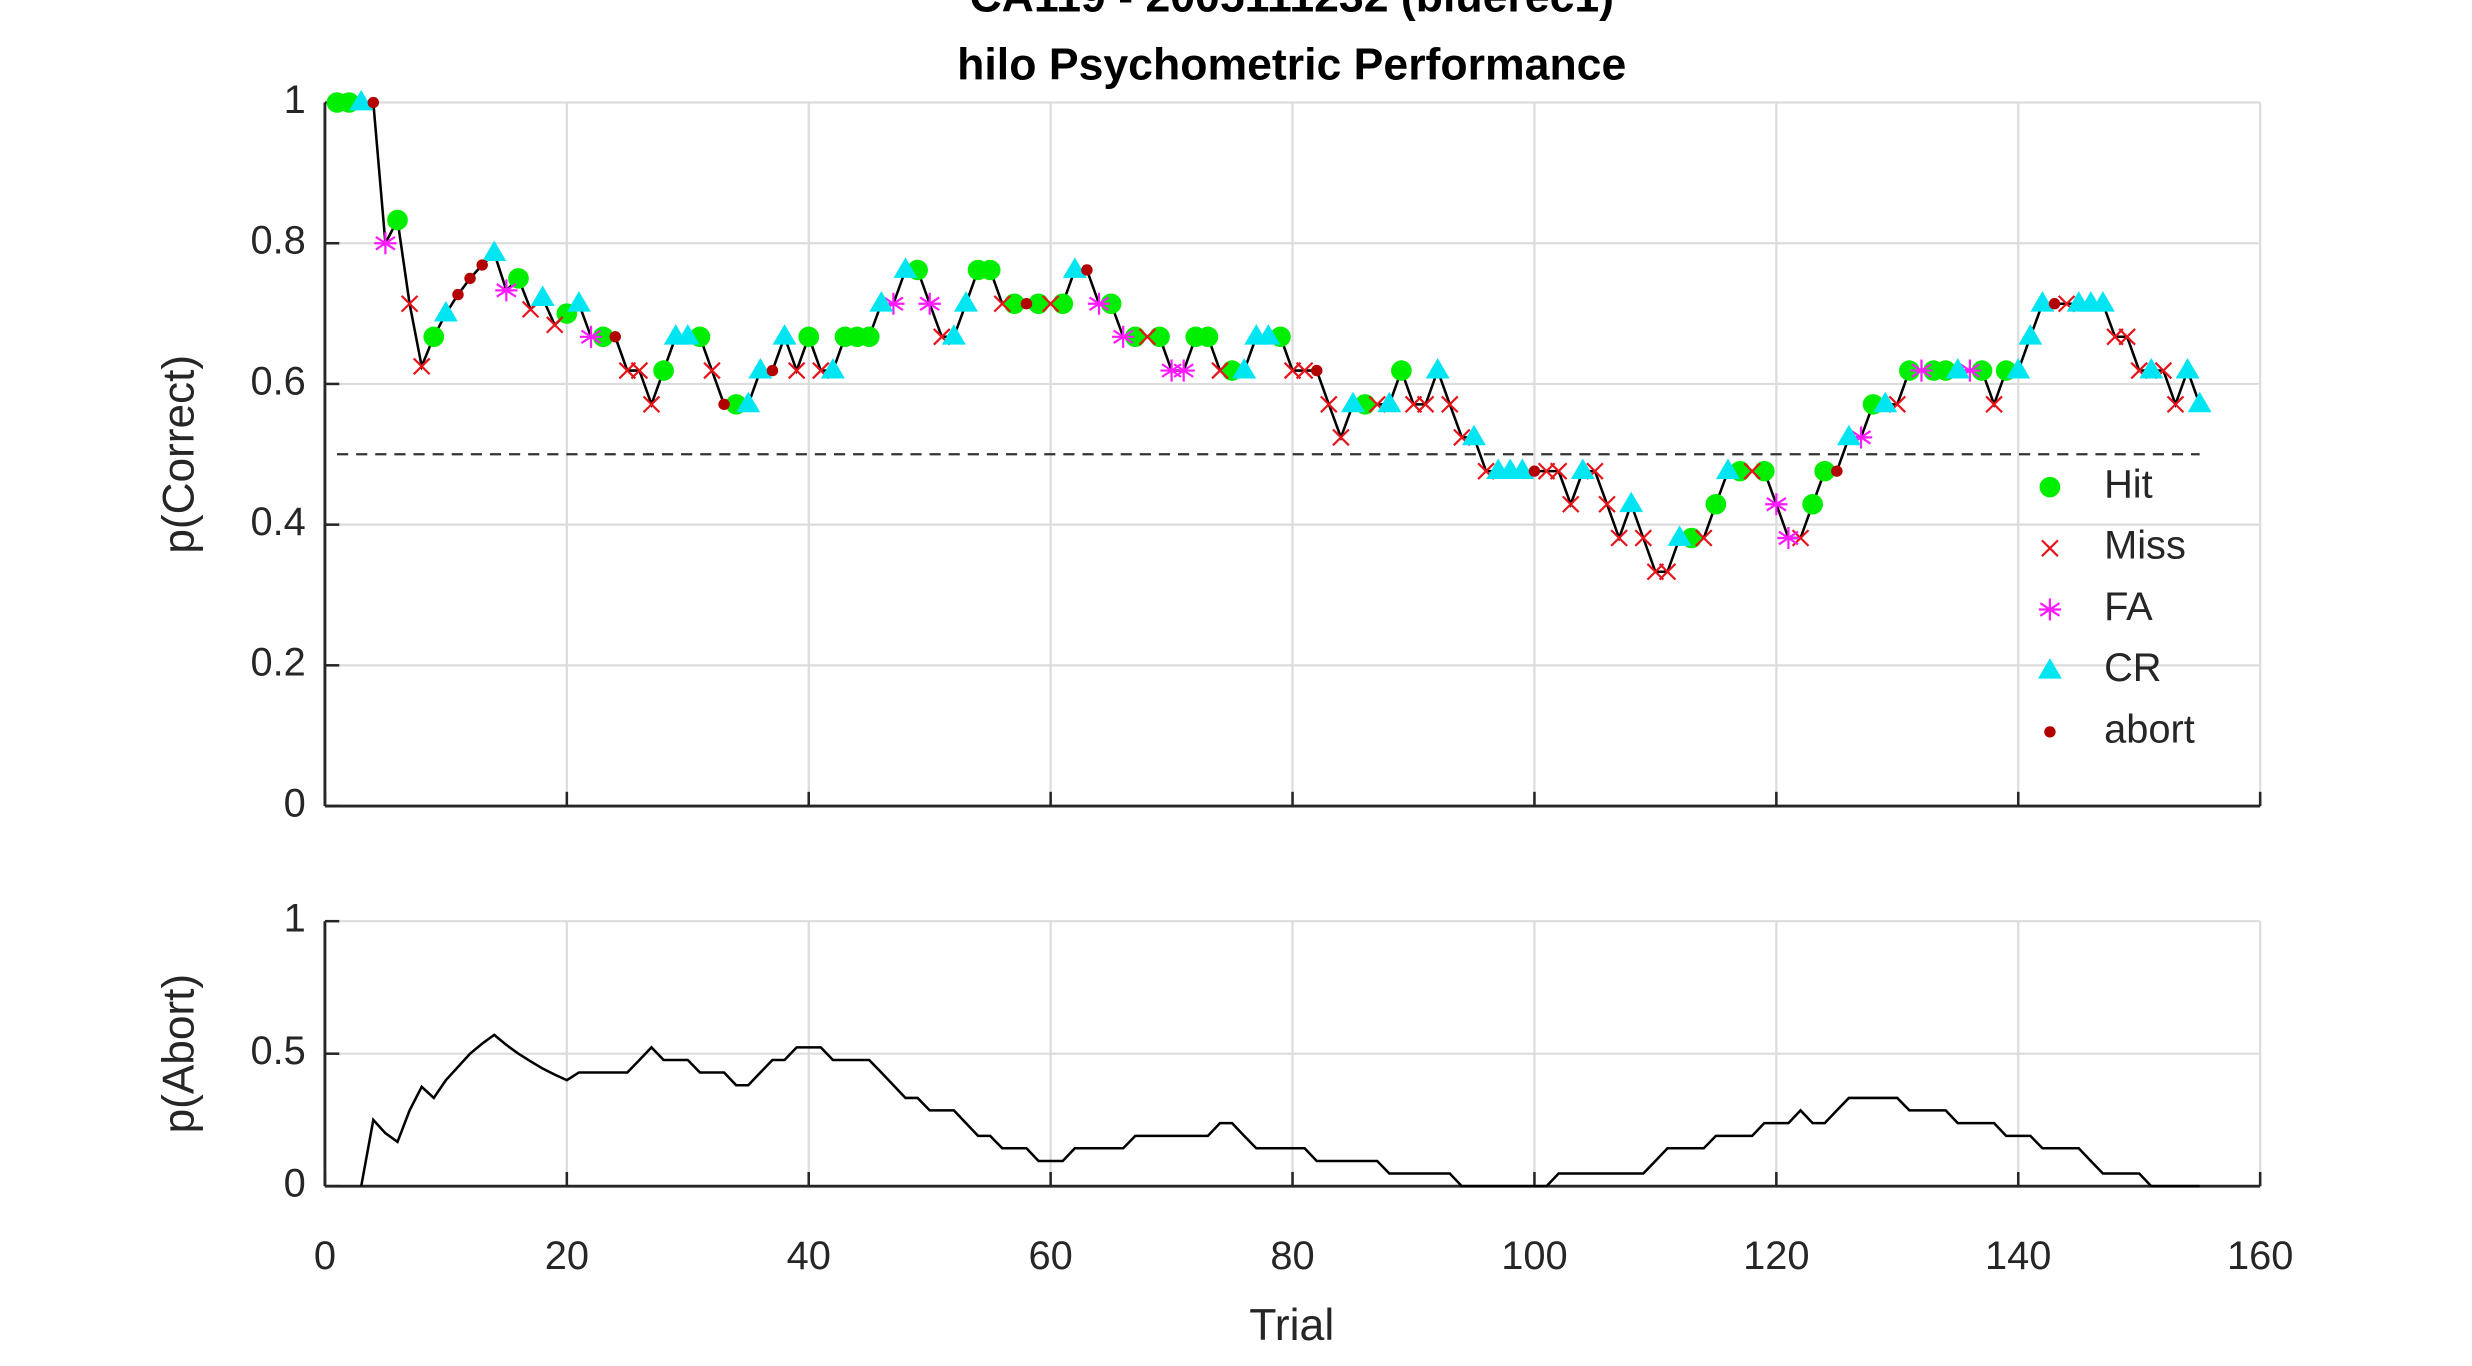 The image size is (2472, 1366). I want to click on y-tick-label: 0.5, so click(277, 1051).